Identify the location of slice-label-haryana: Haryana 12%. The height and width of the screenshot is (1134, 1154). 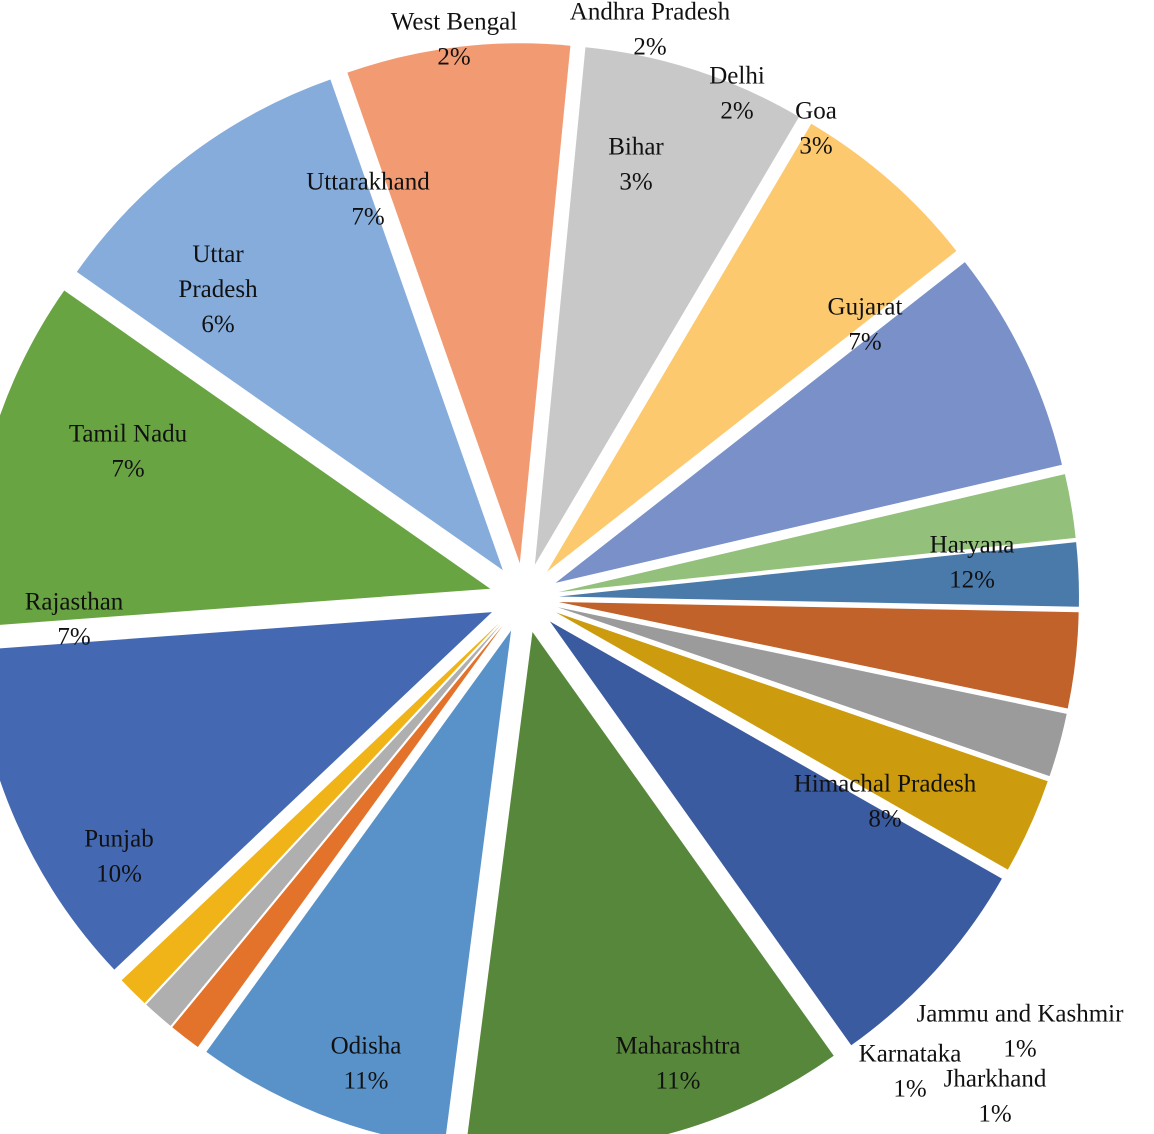
(972, 563).